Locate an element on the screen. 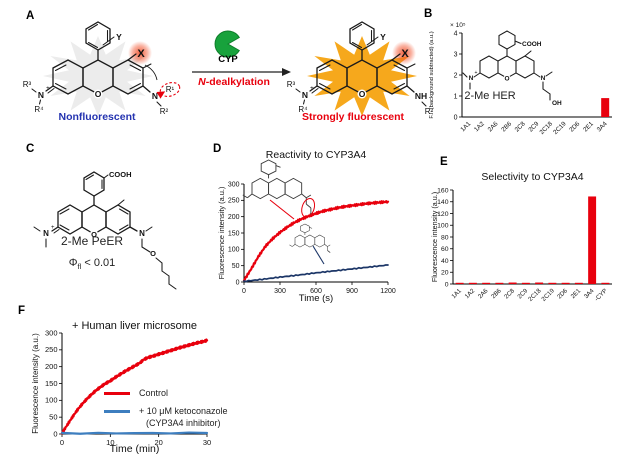 The width and height of the screenshot is (622, 467). atom-n-left: N is located at coordinates (41, 95).